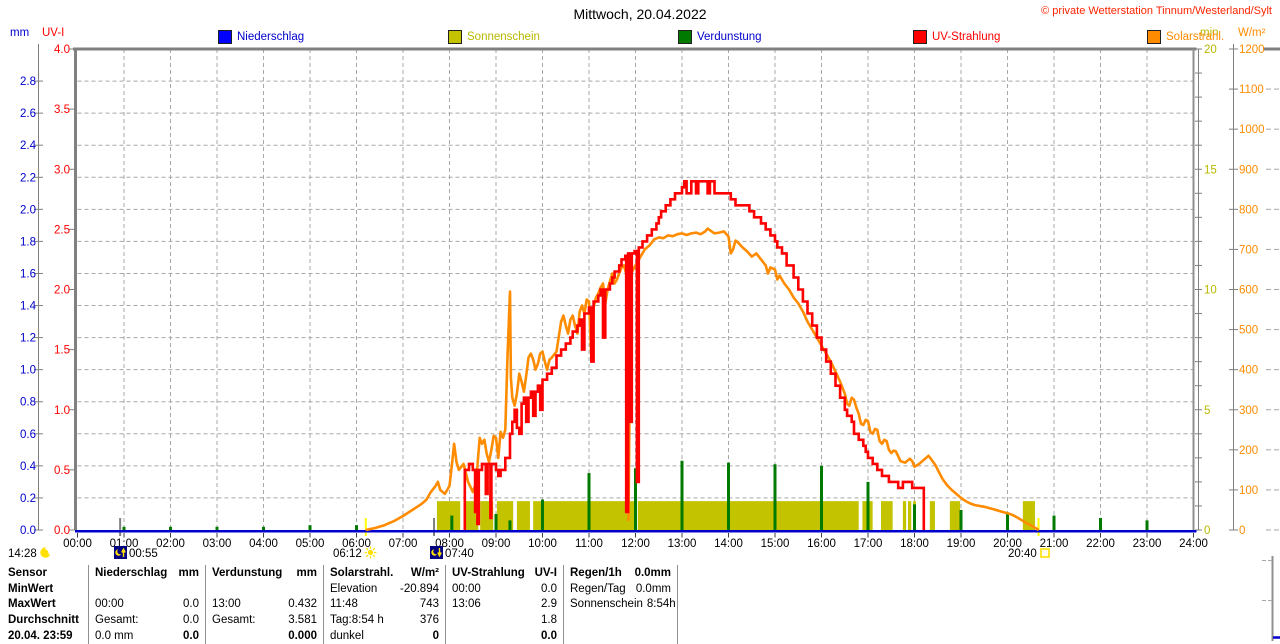  What do you see at coordinates (775, 544) in the screenshot?
I see `x-tick-label: 15:00` at bounding box center [775, 544].